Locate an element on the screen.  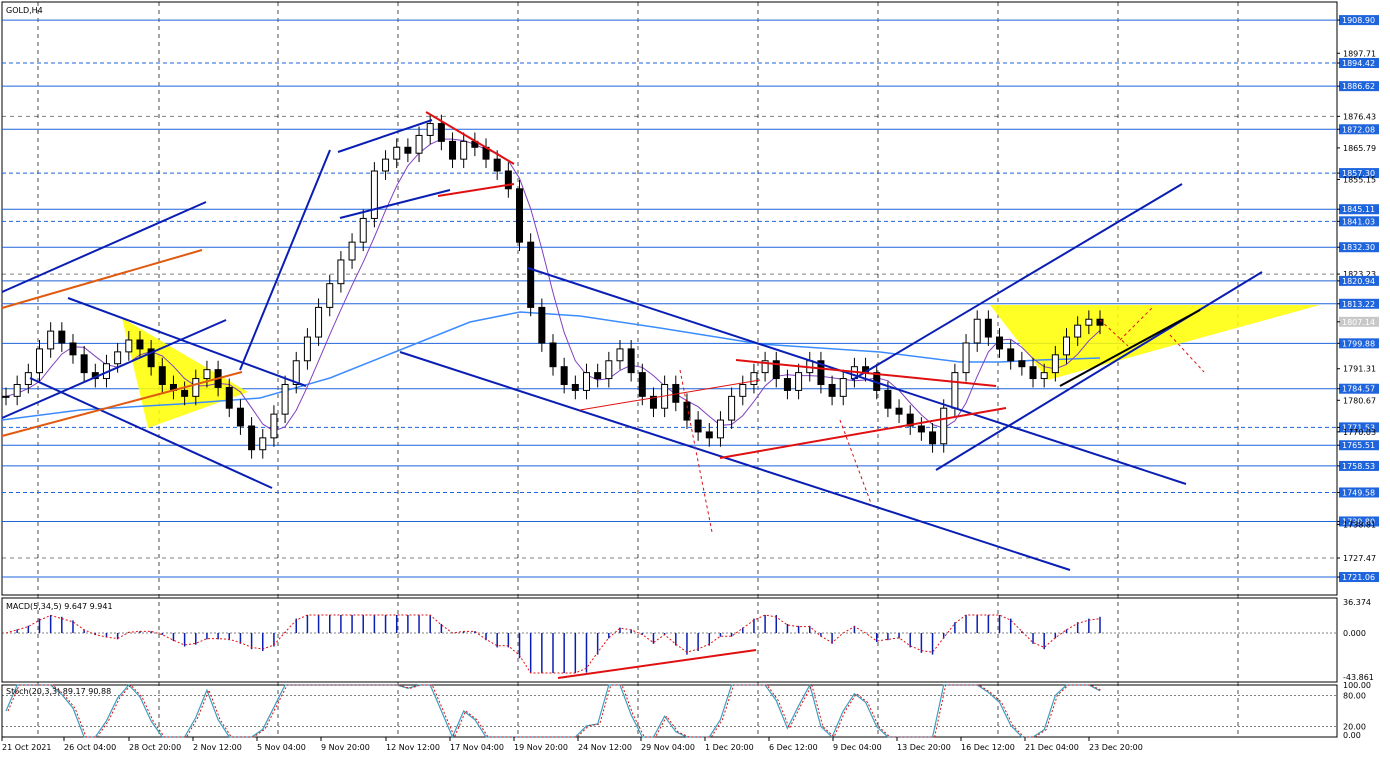
price-axis-label: 1832.30 is located at coordinates (1358, 247).